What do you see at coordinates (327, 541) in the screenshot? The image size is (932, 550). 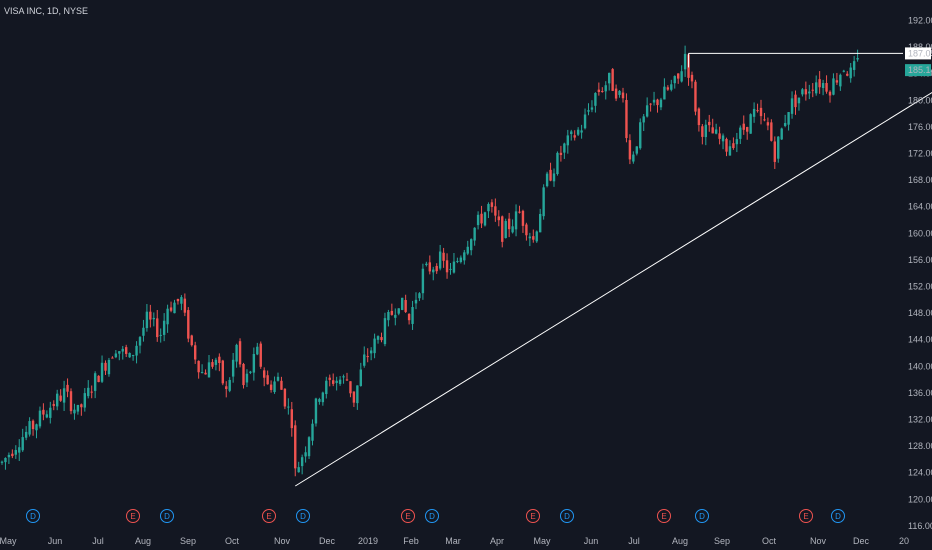 I see `x-tick-label: Dec` at bounding box center [327, 541].